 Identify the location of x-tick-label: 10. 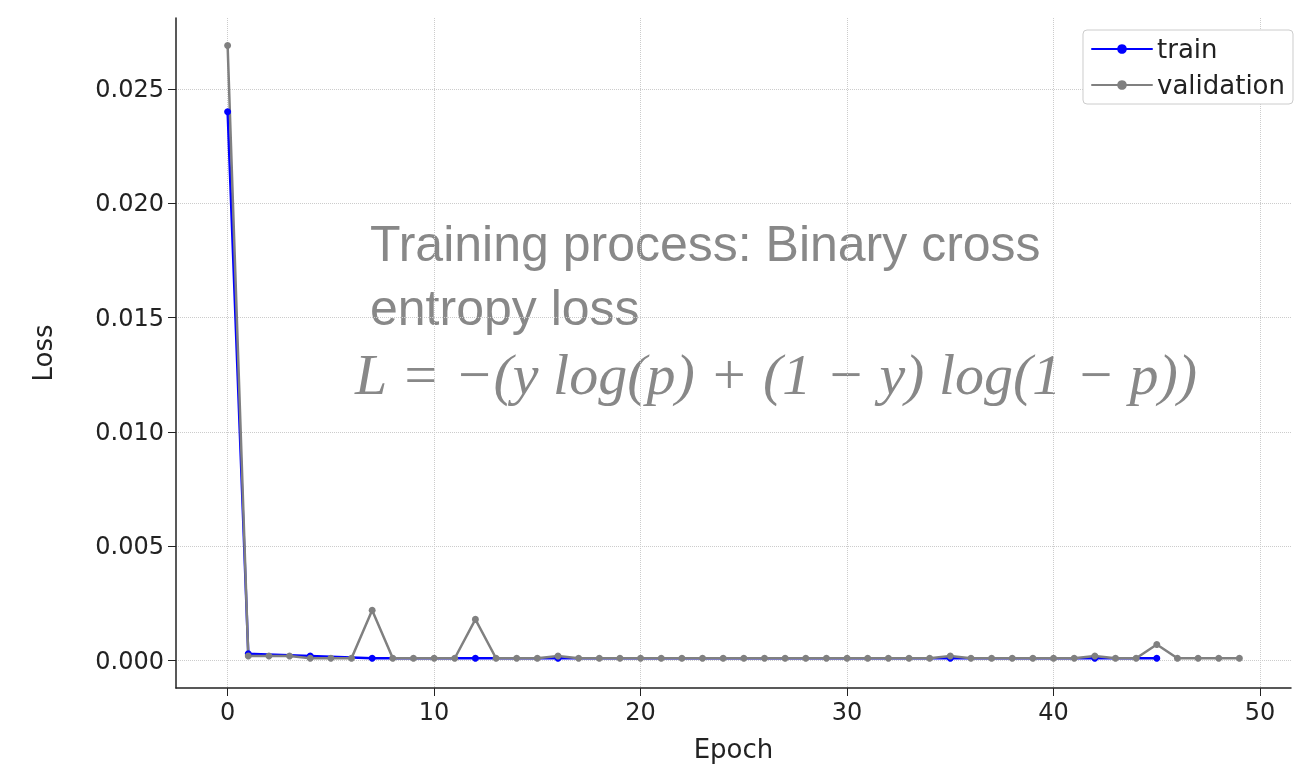
(434, 712).